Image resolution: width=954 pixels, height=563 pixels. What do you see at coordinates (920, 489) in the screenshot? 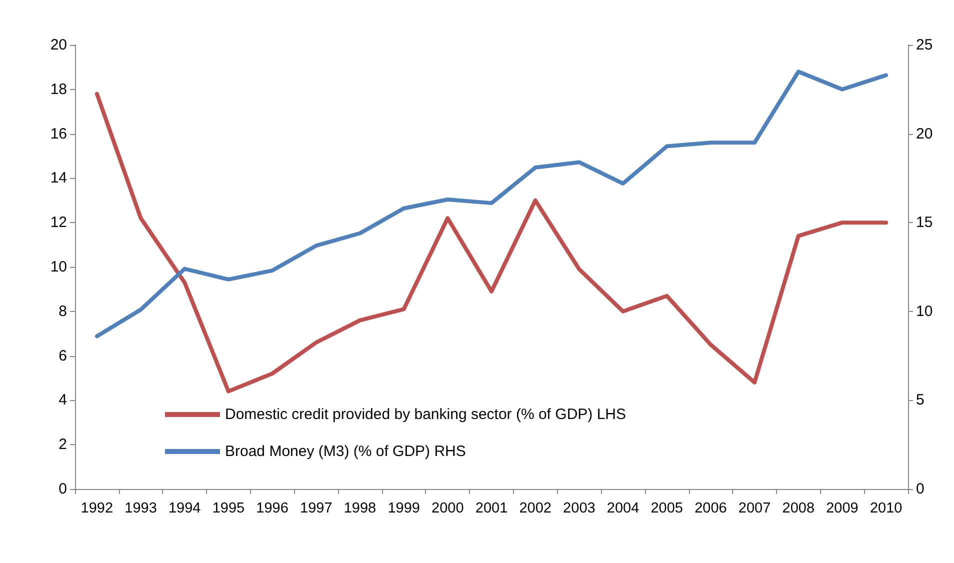
I see `y2-tick-label: 0` at bounding box center [920, 489].